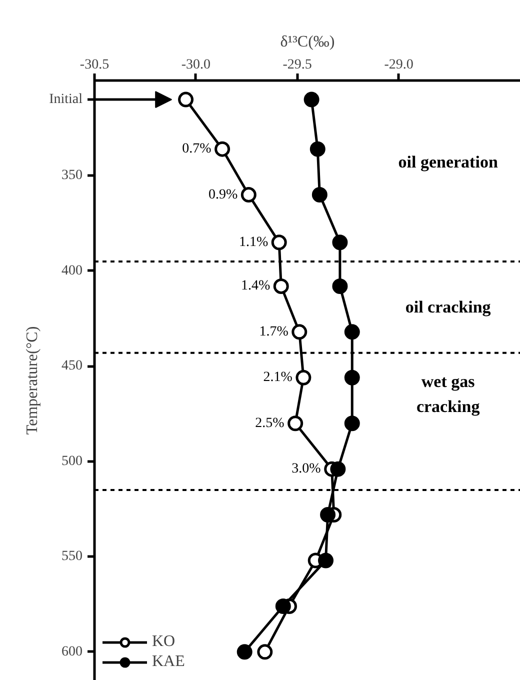  I want to click on x-tick-label: -29.5, so click(297, 65).